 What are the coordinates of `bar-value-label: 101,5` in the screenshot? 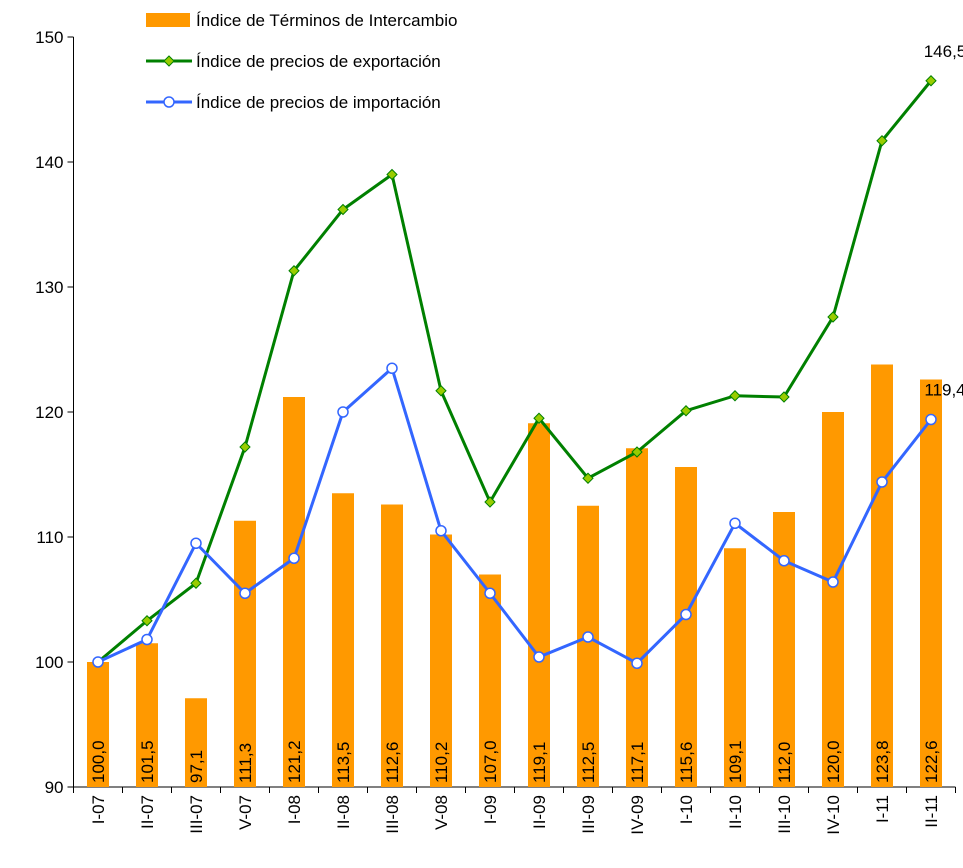 It's located at (147, 761).